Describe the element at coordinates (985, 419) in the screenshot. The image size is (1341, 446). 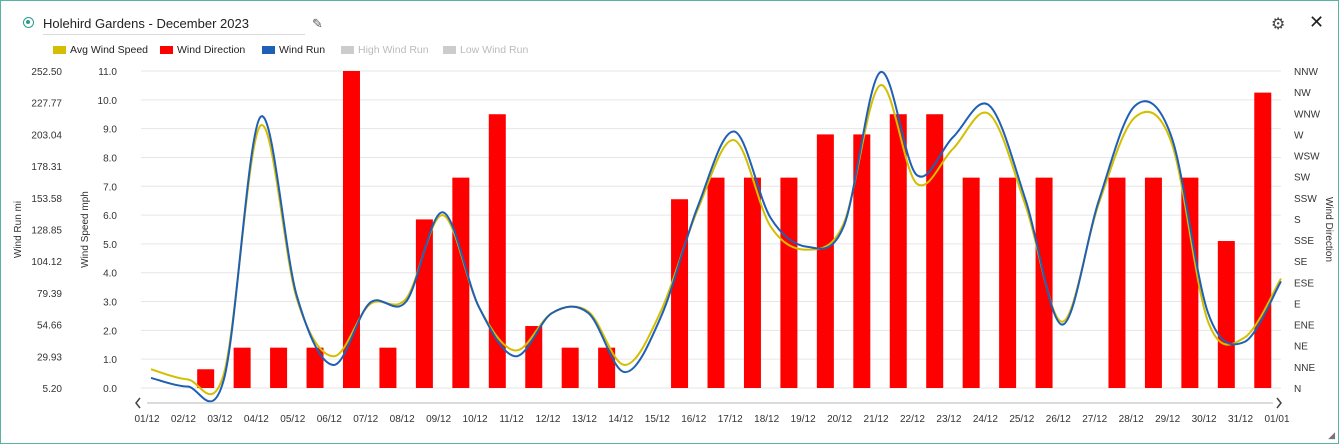
I see `x-tick-label: 24/12` at that location.